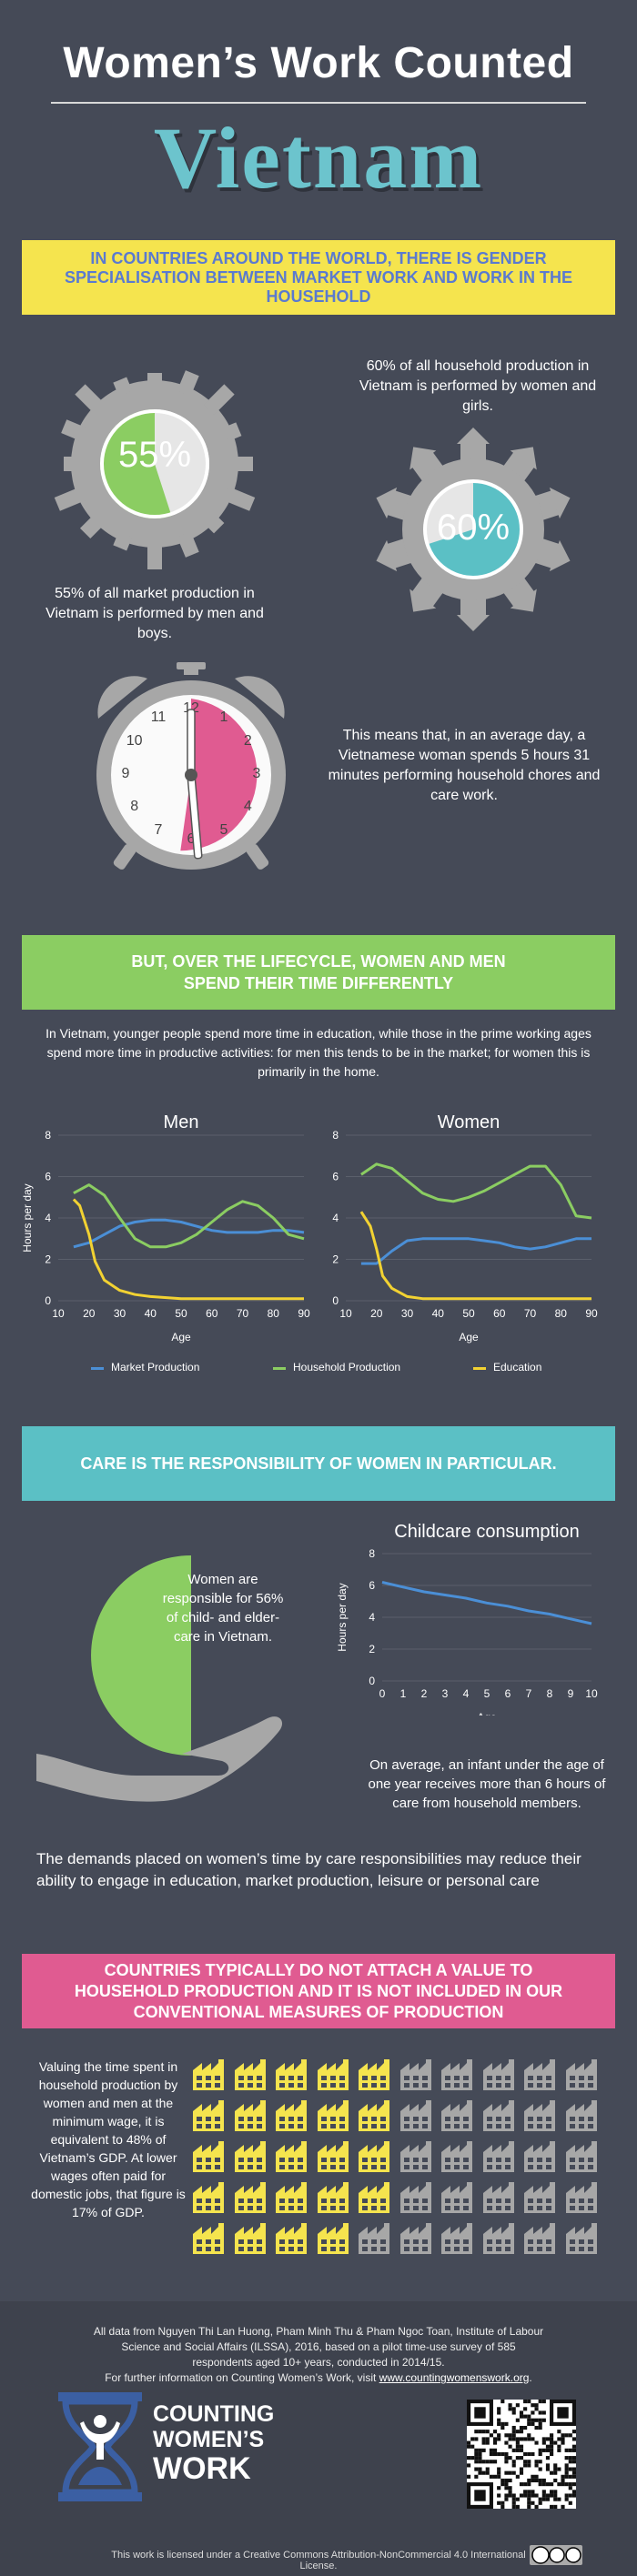  Describe the element at coordinates (571, 1693) in the screenshot. I see `x-tick-label: 9` at that location.